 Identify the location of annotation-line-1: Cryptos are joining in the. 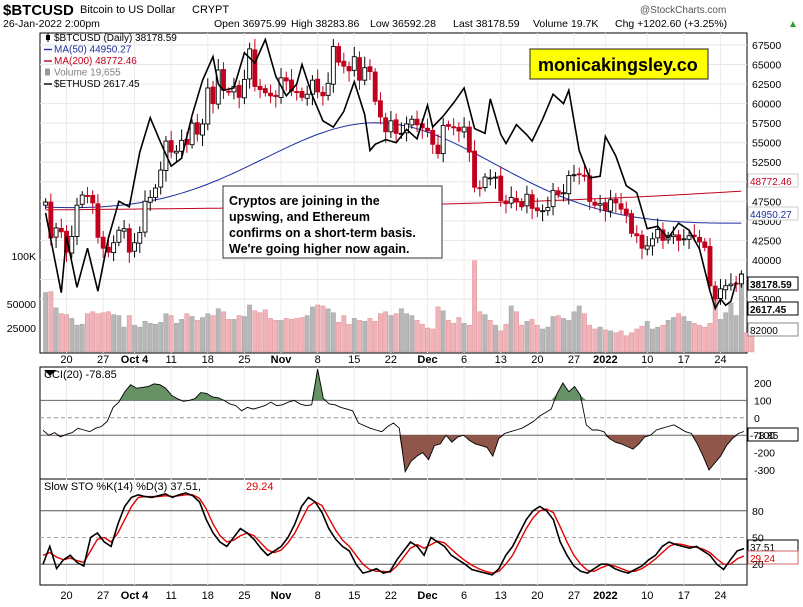
(304, 201).